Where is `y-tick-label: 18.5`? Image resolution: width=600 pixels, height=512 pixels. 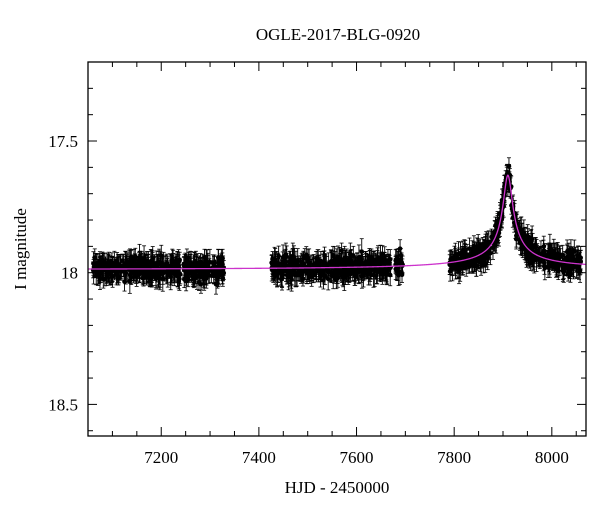 y-tick-label: 18.5 is located at coordinates (63, 404).